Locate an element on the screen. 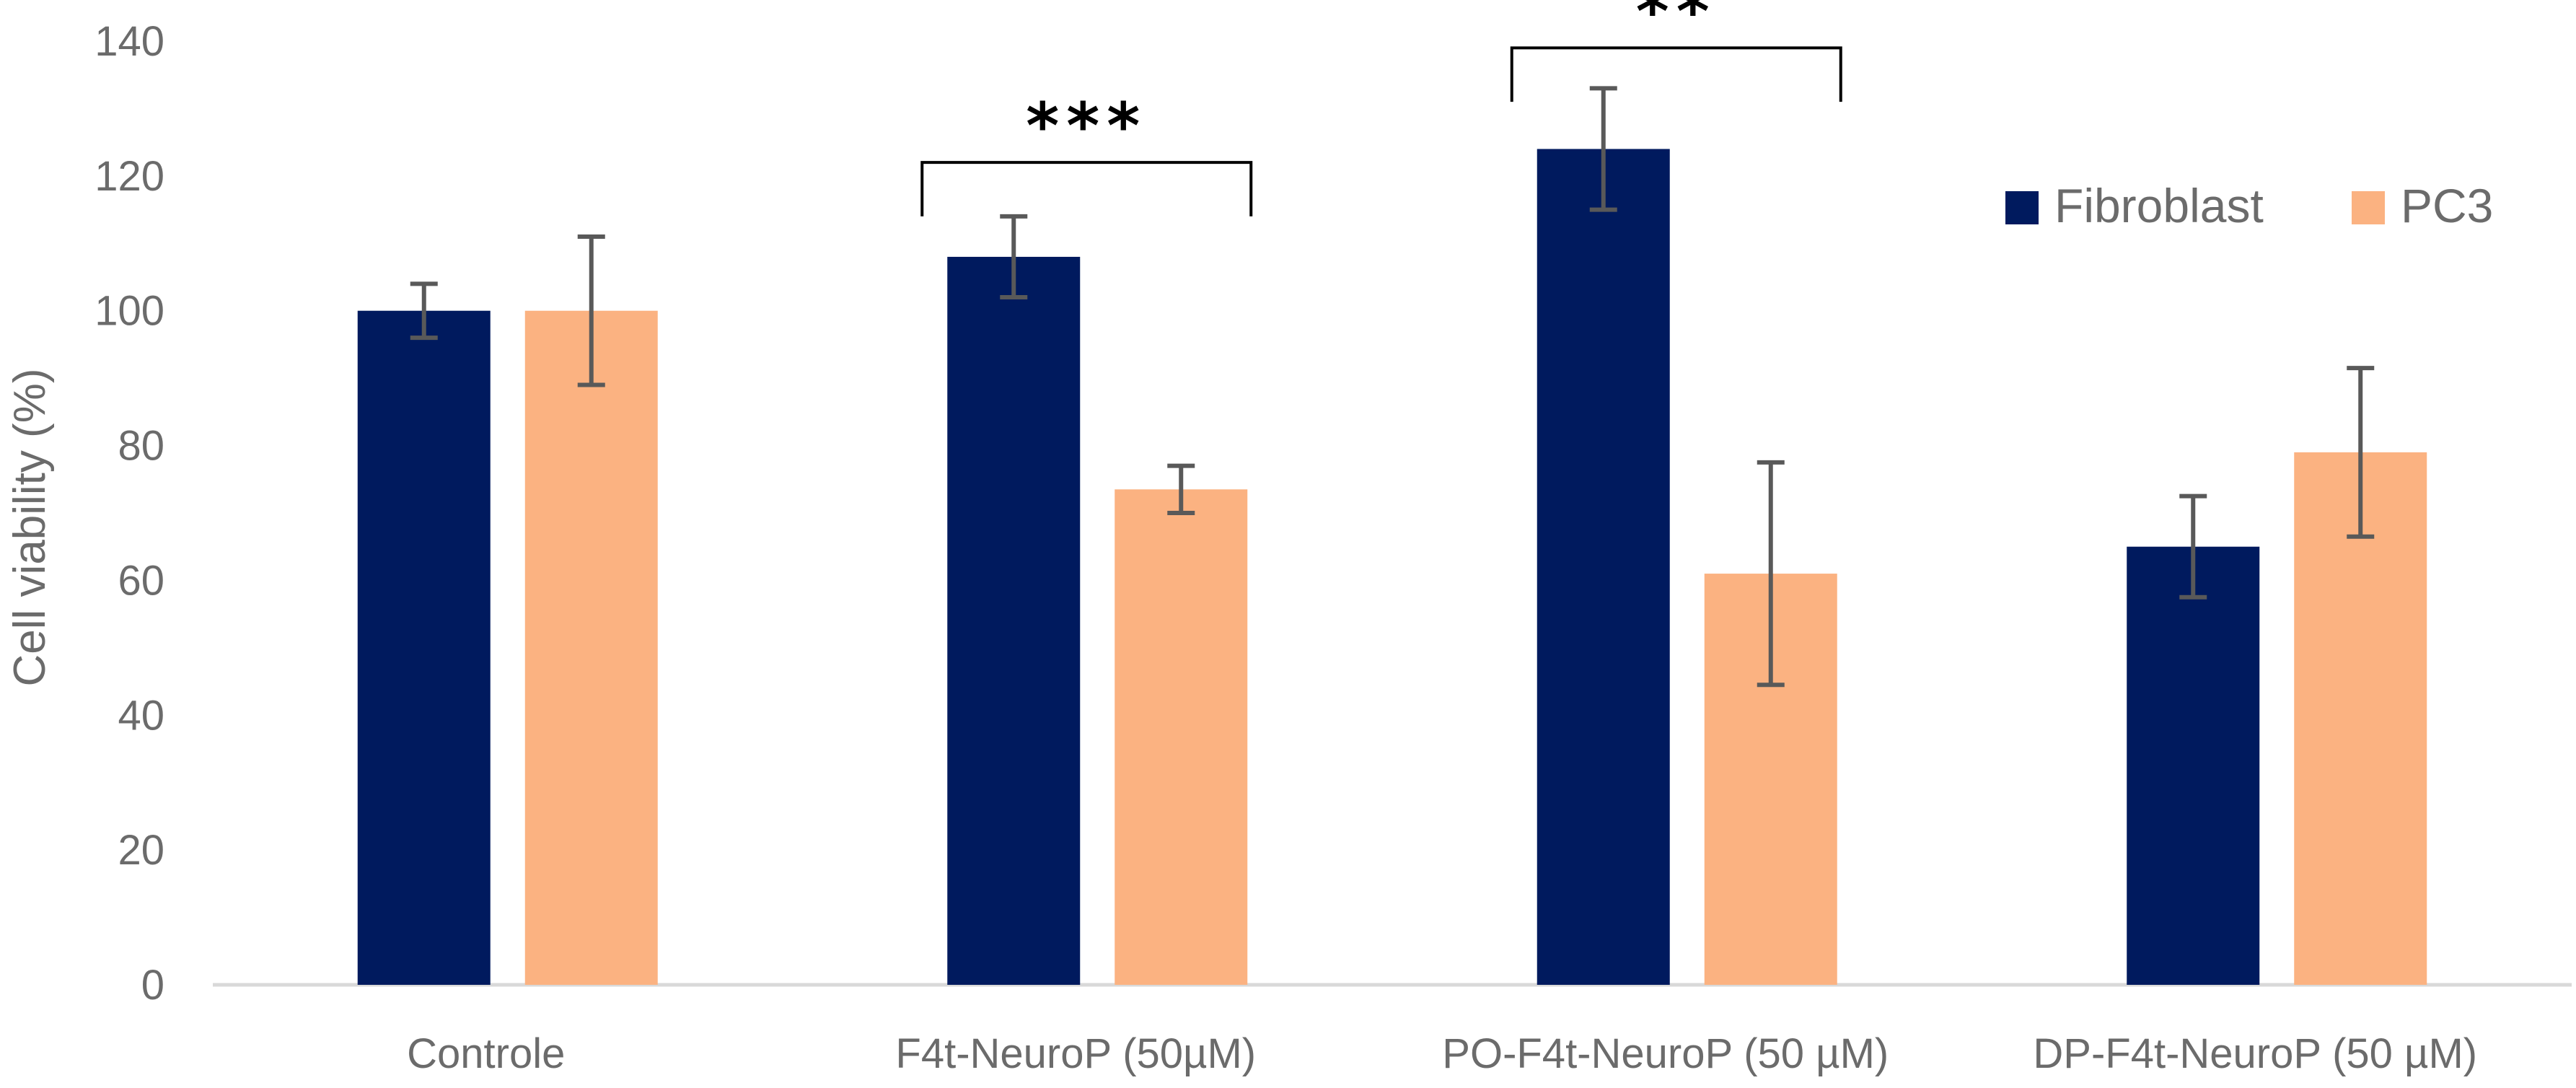 The width and height of the screenshot is (2576, 1088). legend: Fibroblast PC3 is located at coordinates (2249, 205).